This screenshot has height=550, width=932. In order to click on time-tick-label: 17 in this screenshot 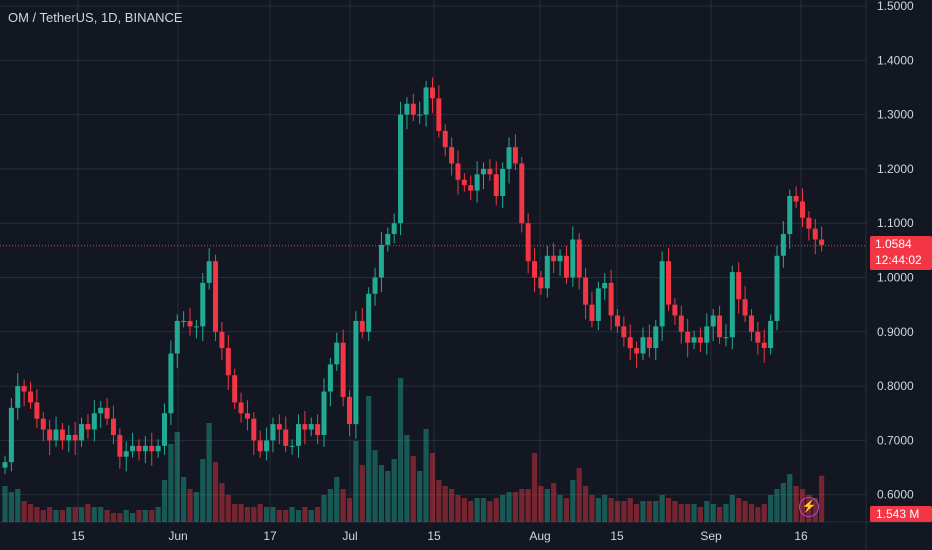, I will do `click(270, 536)`.